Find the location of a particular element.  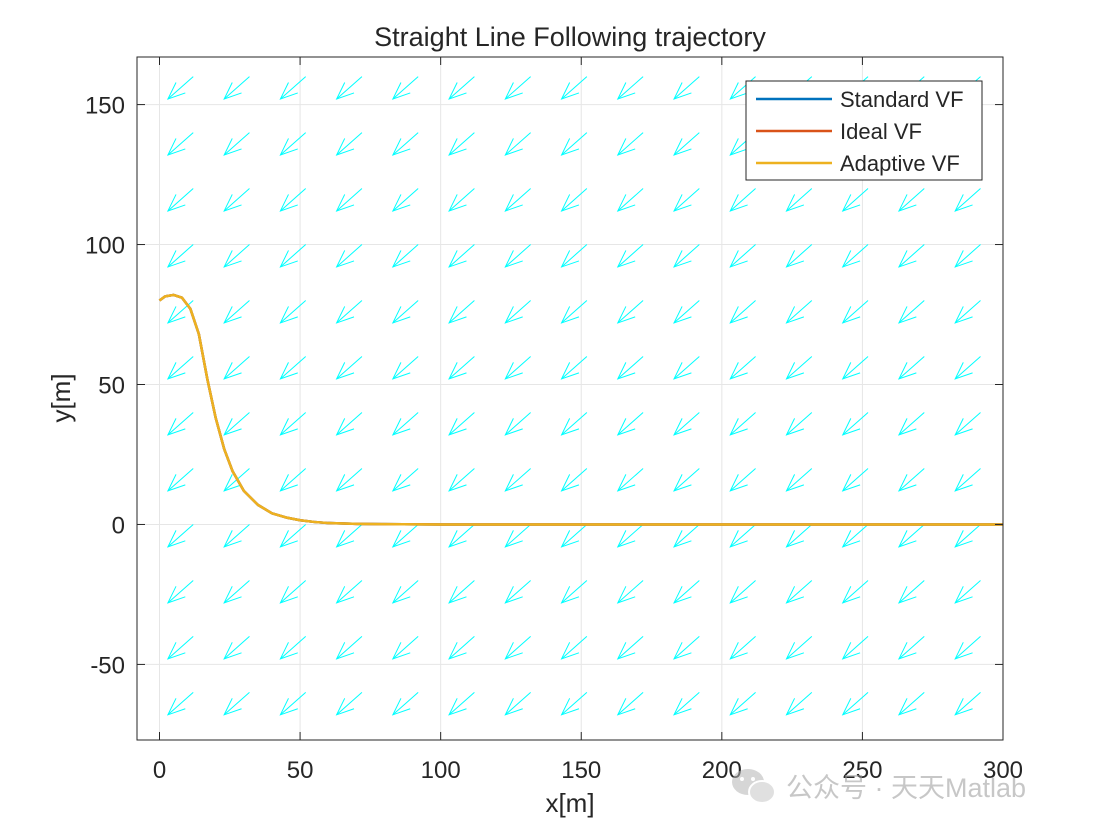

chart-title: Straight Line Following trajectory is located at coordinates (570, 37).